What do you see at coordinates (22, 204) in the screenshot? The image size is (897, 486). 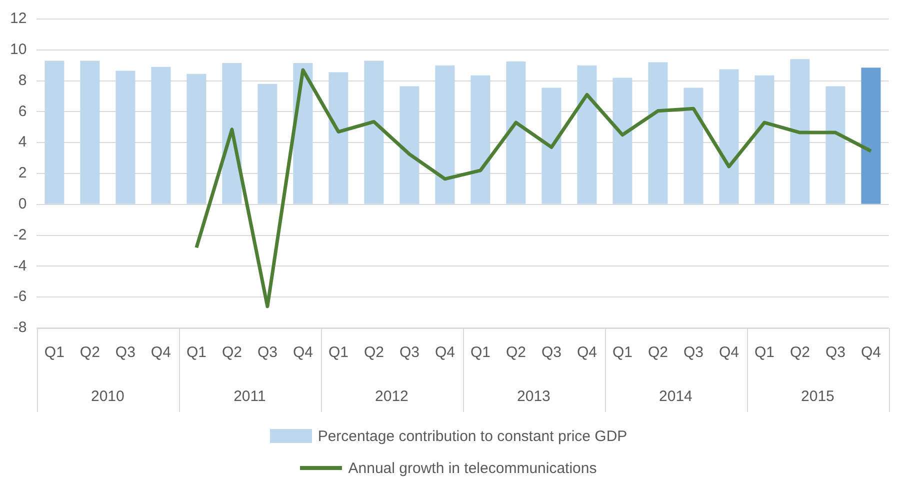 I see `y-tick-label: 0` at bounding box center [22, 204].